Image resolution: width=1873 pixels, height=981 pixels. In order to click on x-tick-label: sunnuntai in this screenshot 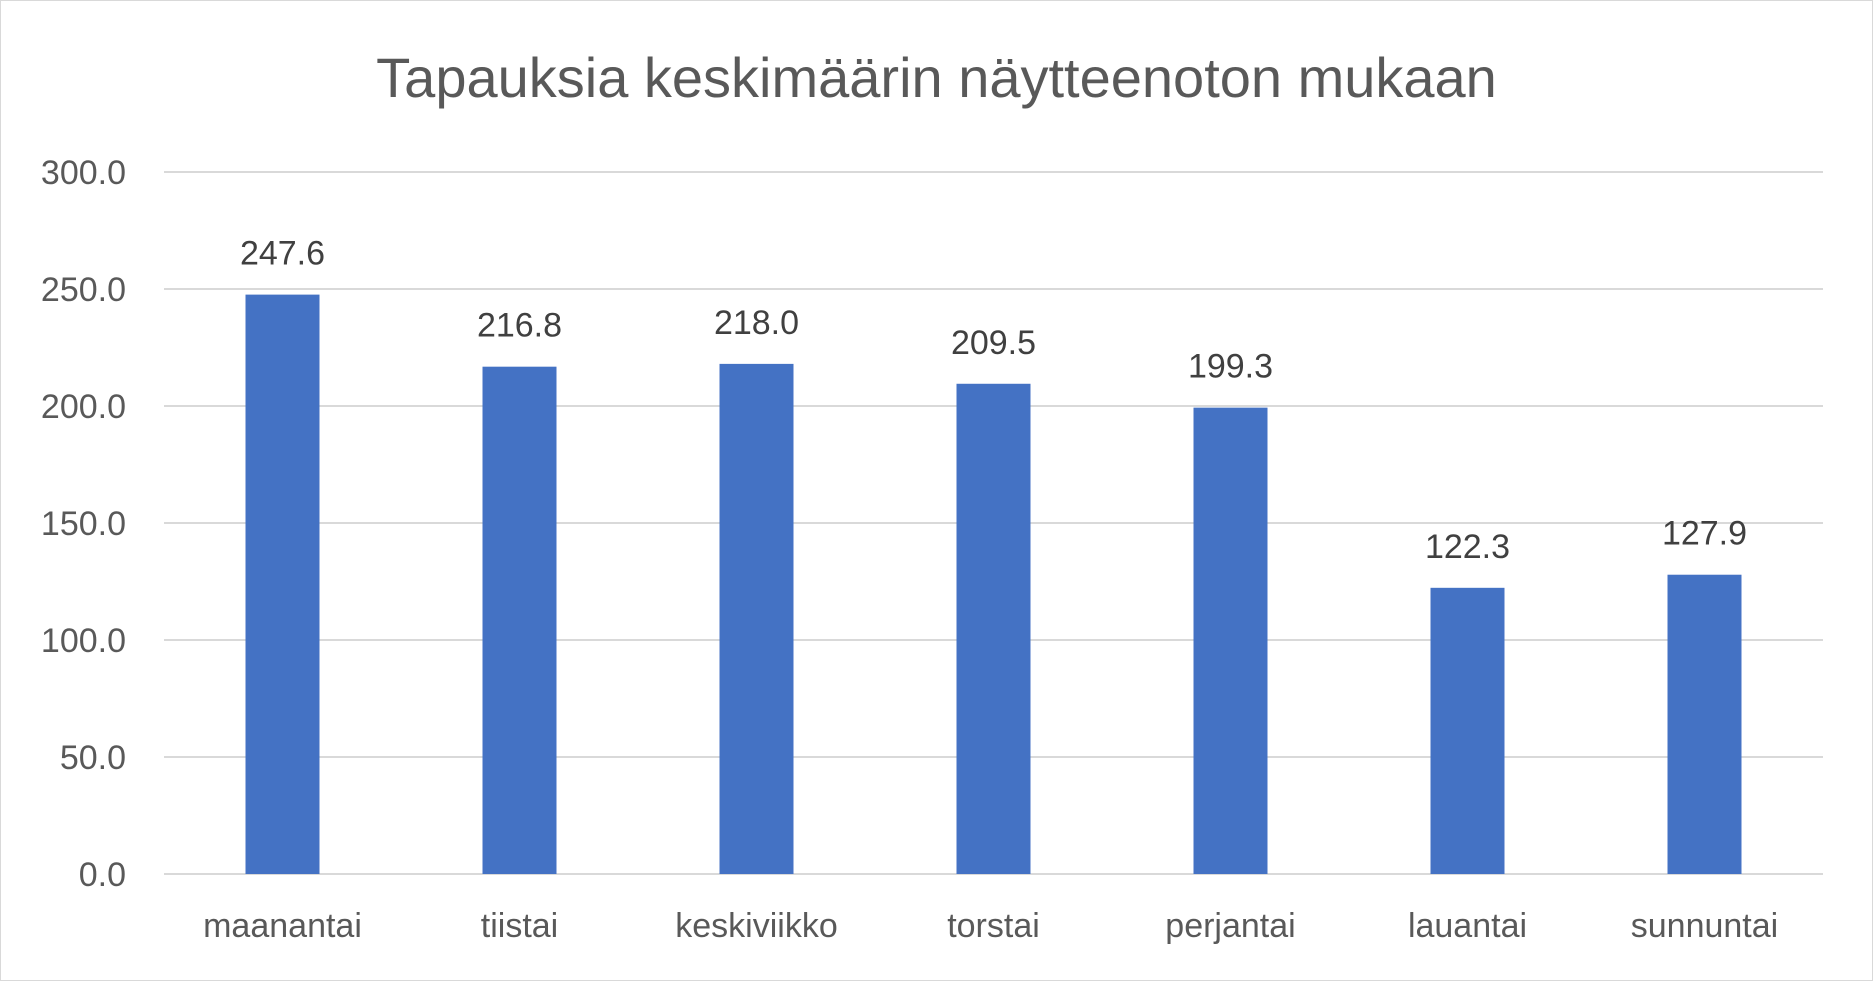, I will do `click(1704, 926)`.